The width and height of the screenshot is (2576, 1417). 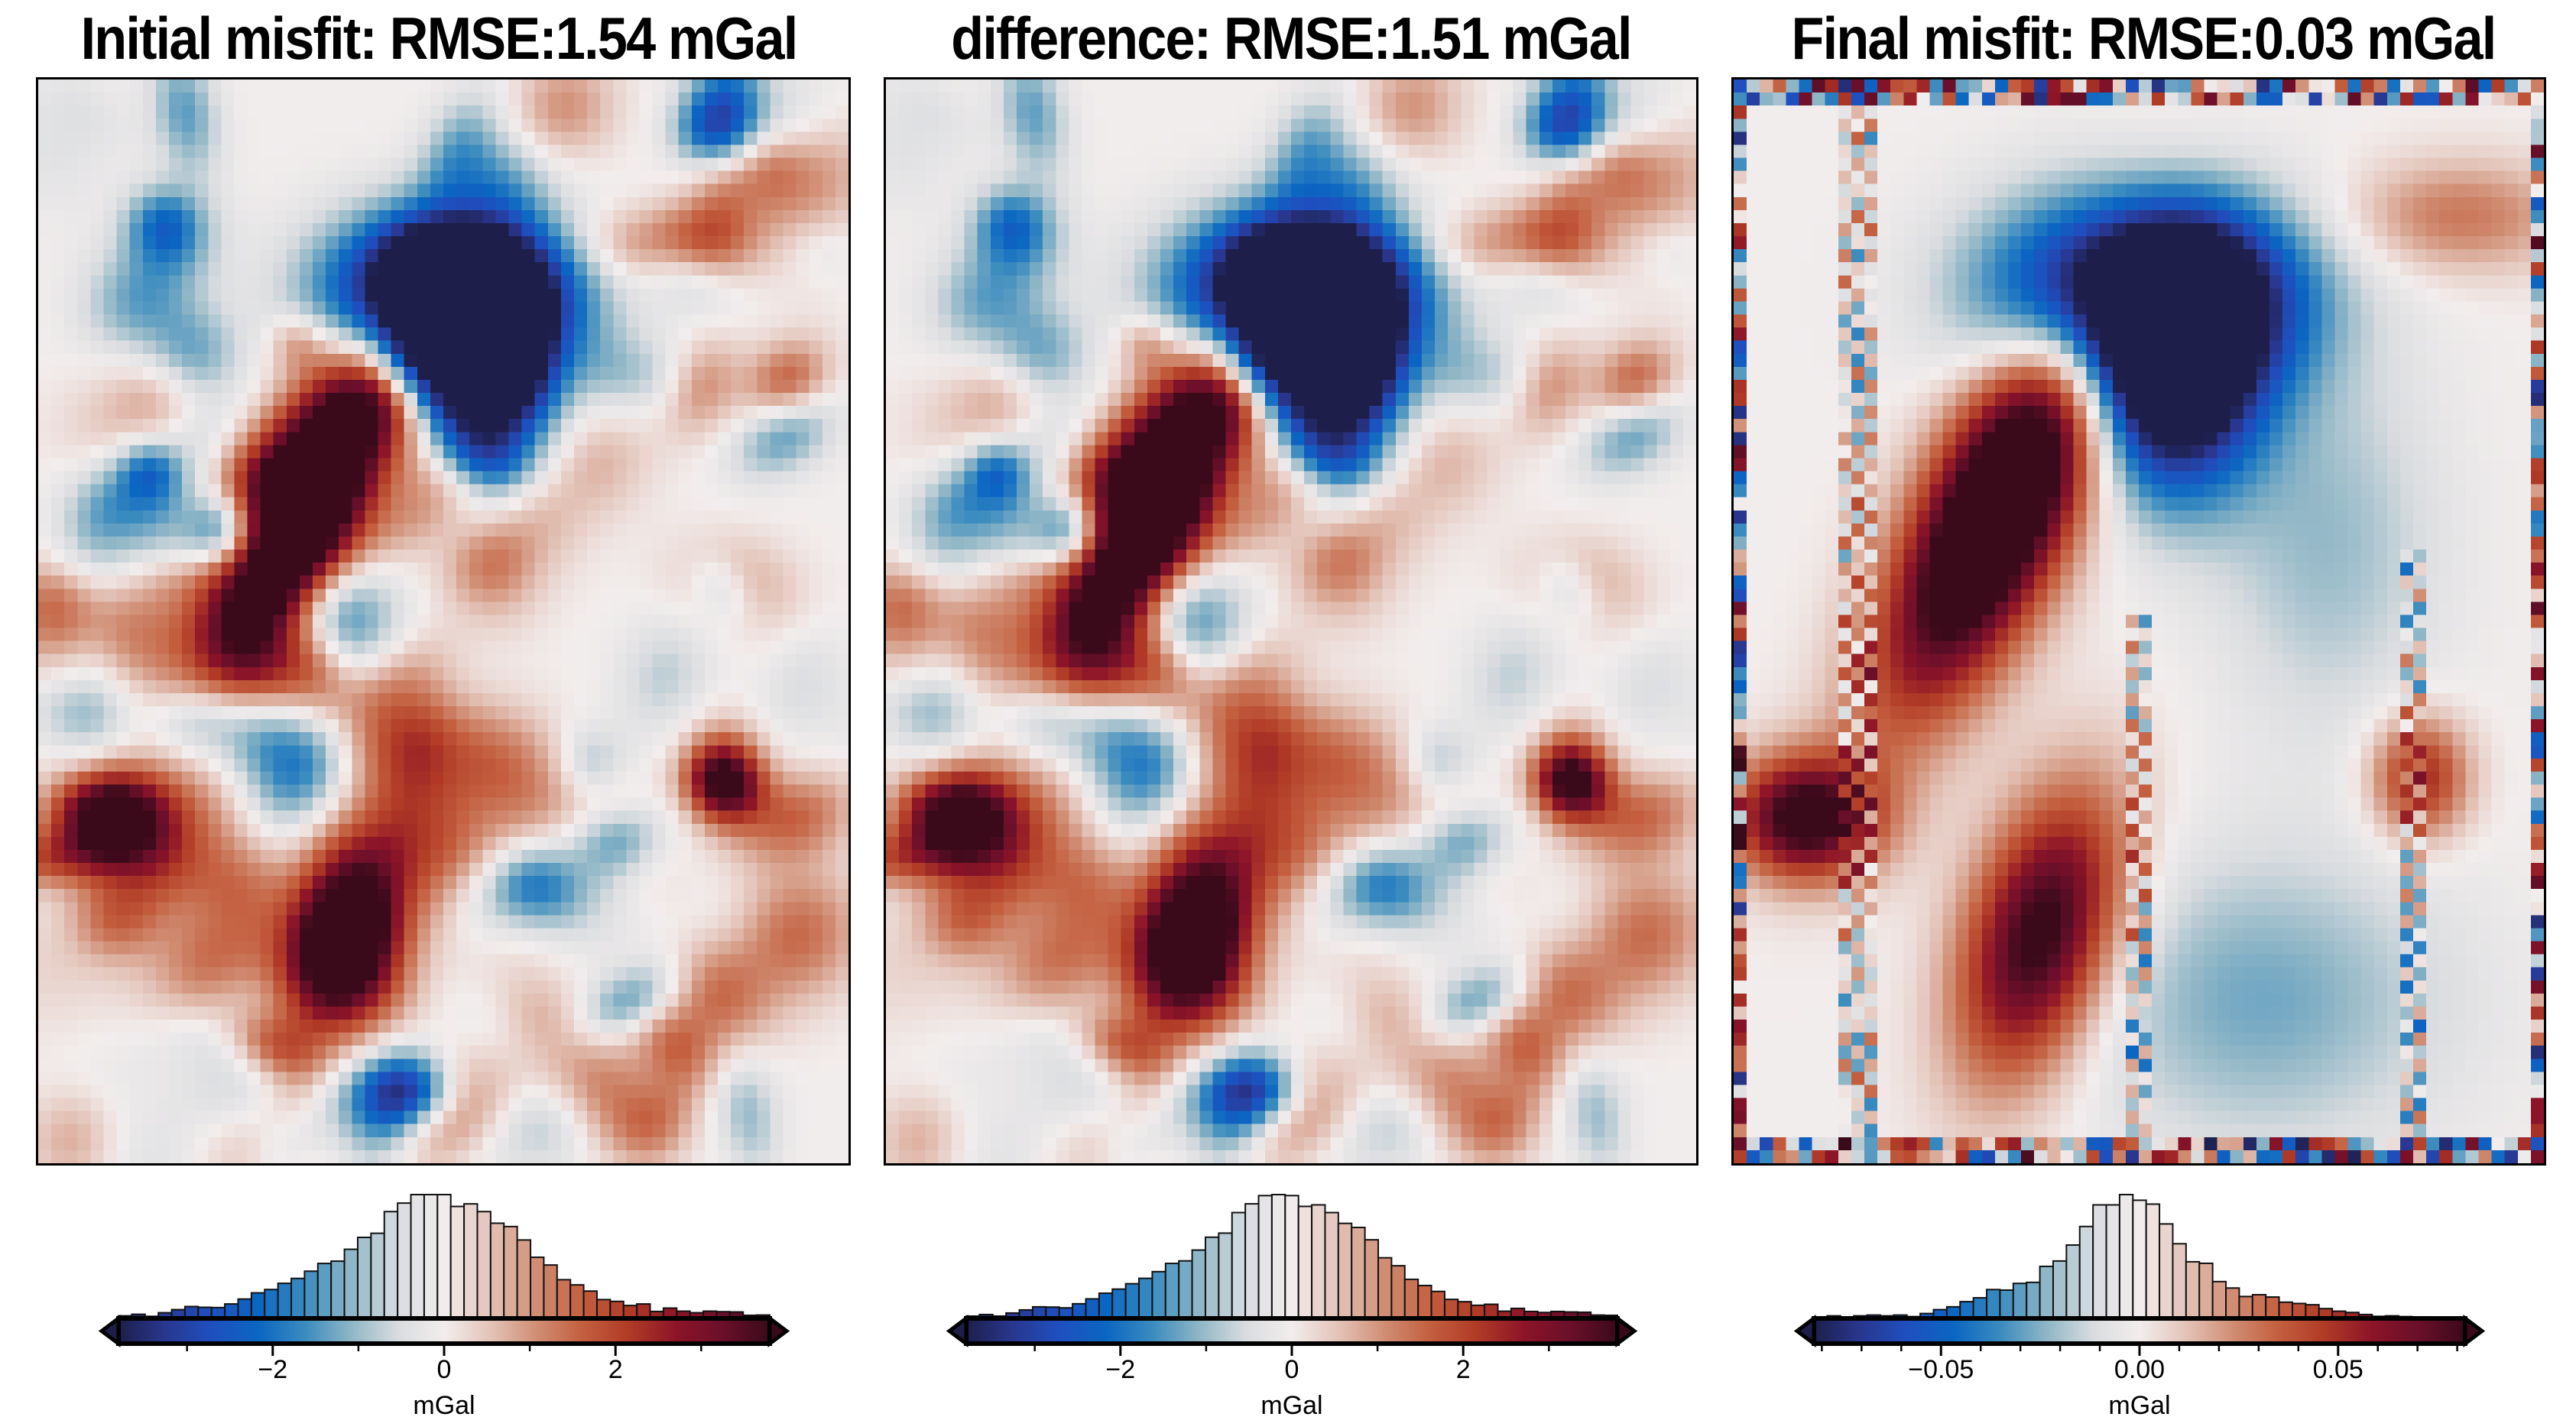 I want to click on difference-colorbar: −2 0 2 mGal, so click(x=1330, y=1297).